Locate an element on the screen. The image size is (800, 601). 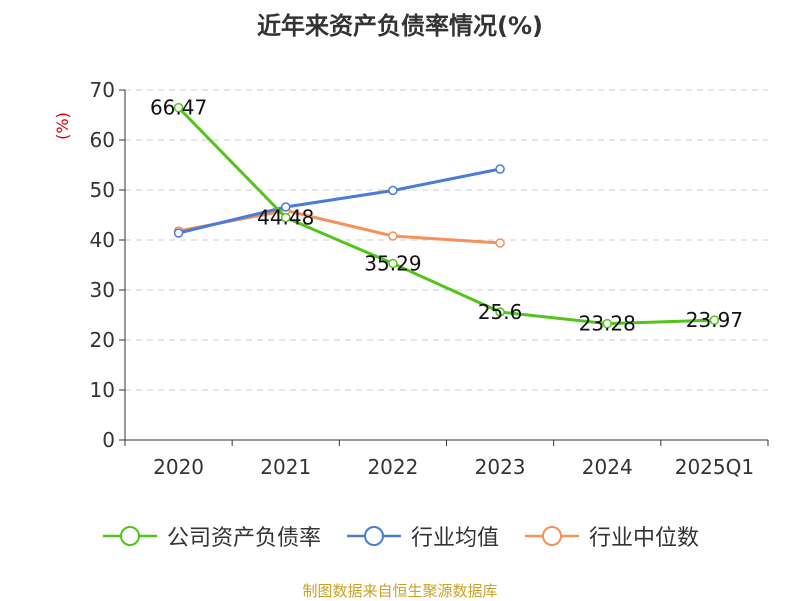
source-note: 制图数据来自恒生聚源数据库 is located at coordinates (400, 591).